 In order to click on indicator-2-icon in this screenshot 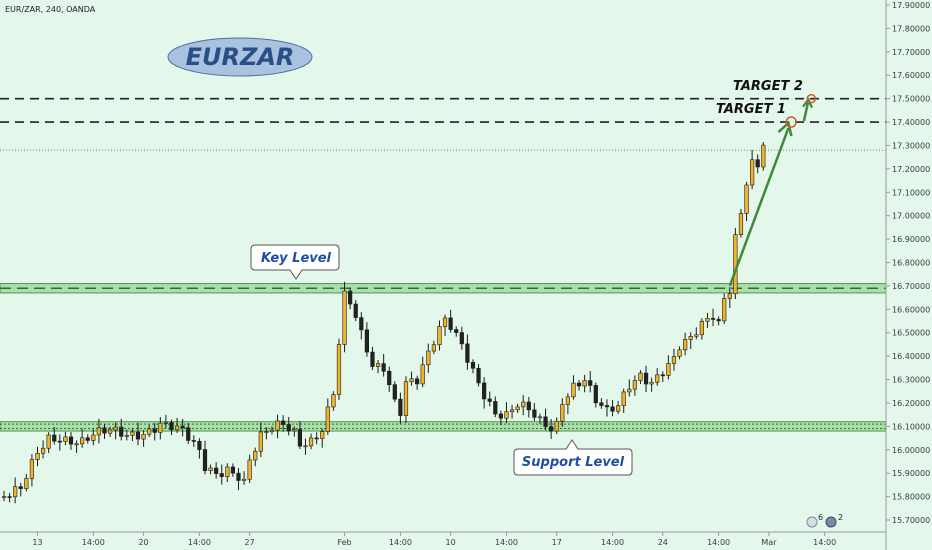, I will do `click(831, 522)`.